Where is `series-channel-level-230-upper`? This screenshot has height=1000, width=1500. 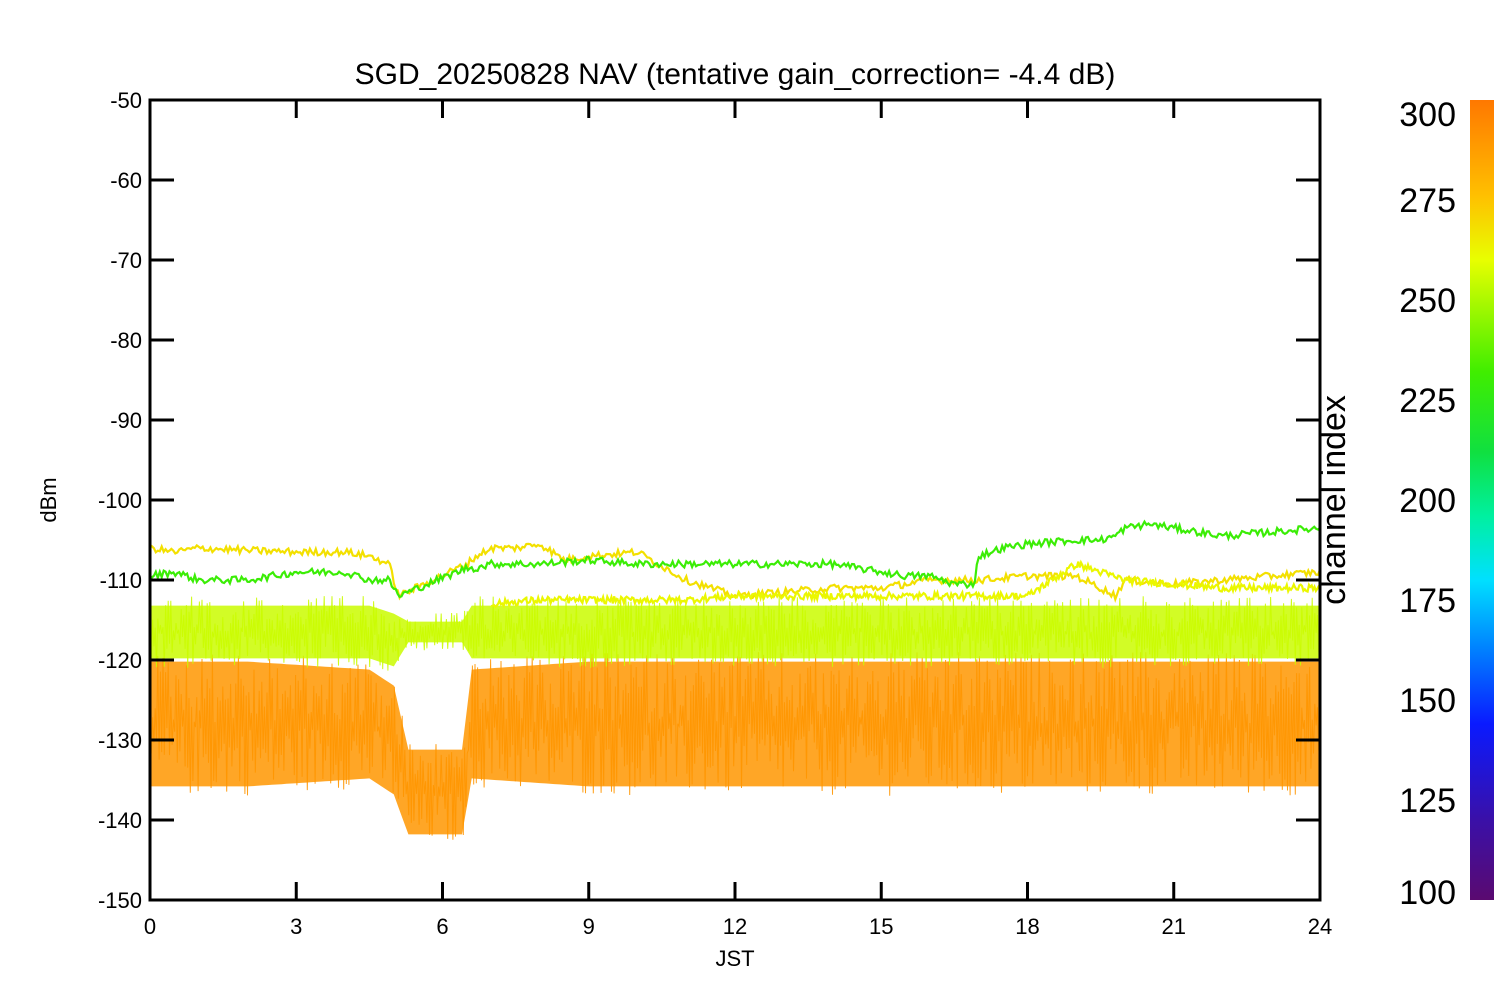
series-channel-level-230-upper is located at coordinates (735, 559).